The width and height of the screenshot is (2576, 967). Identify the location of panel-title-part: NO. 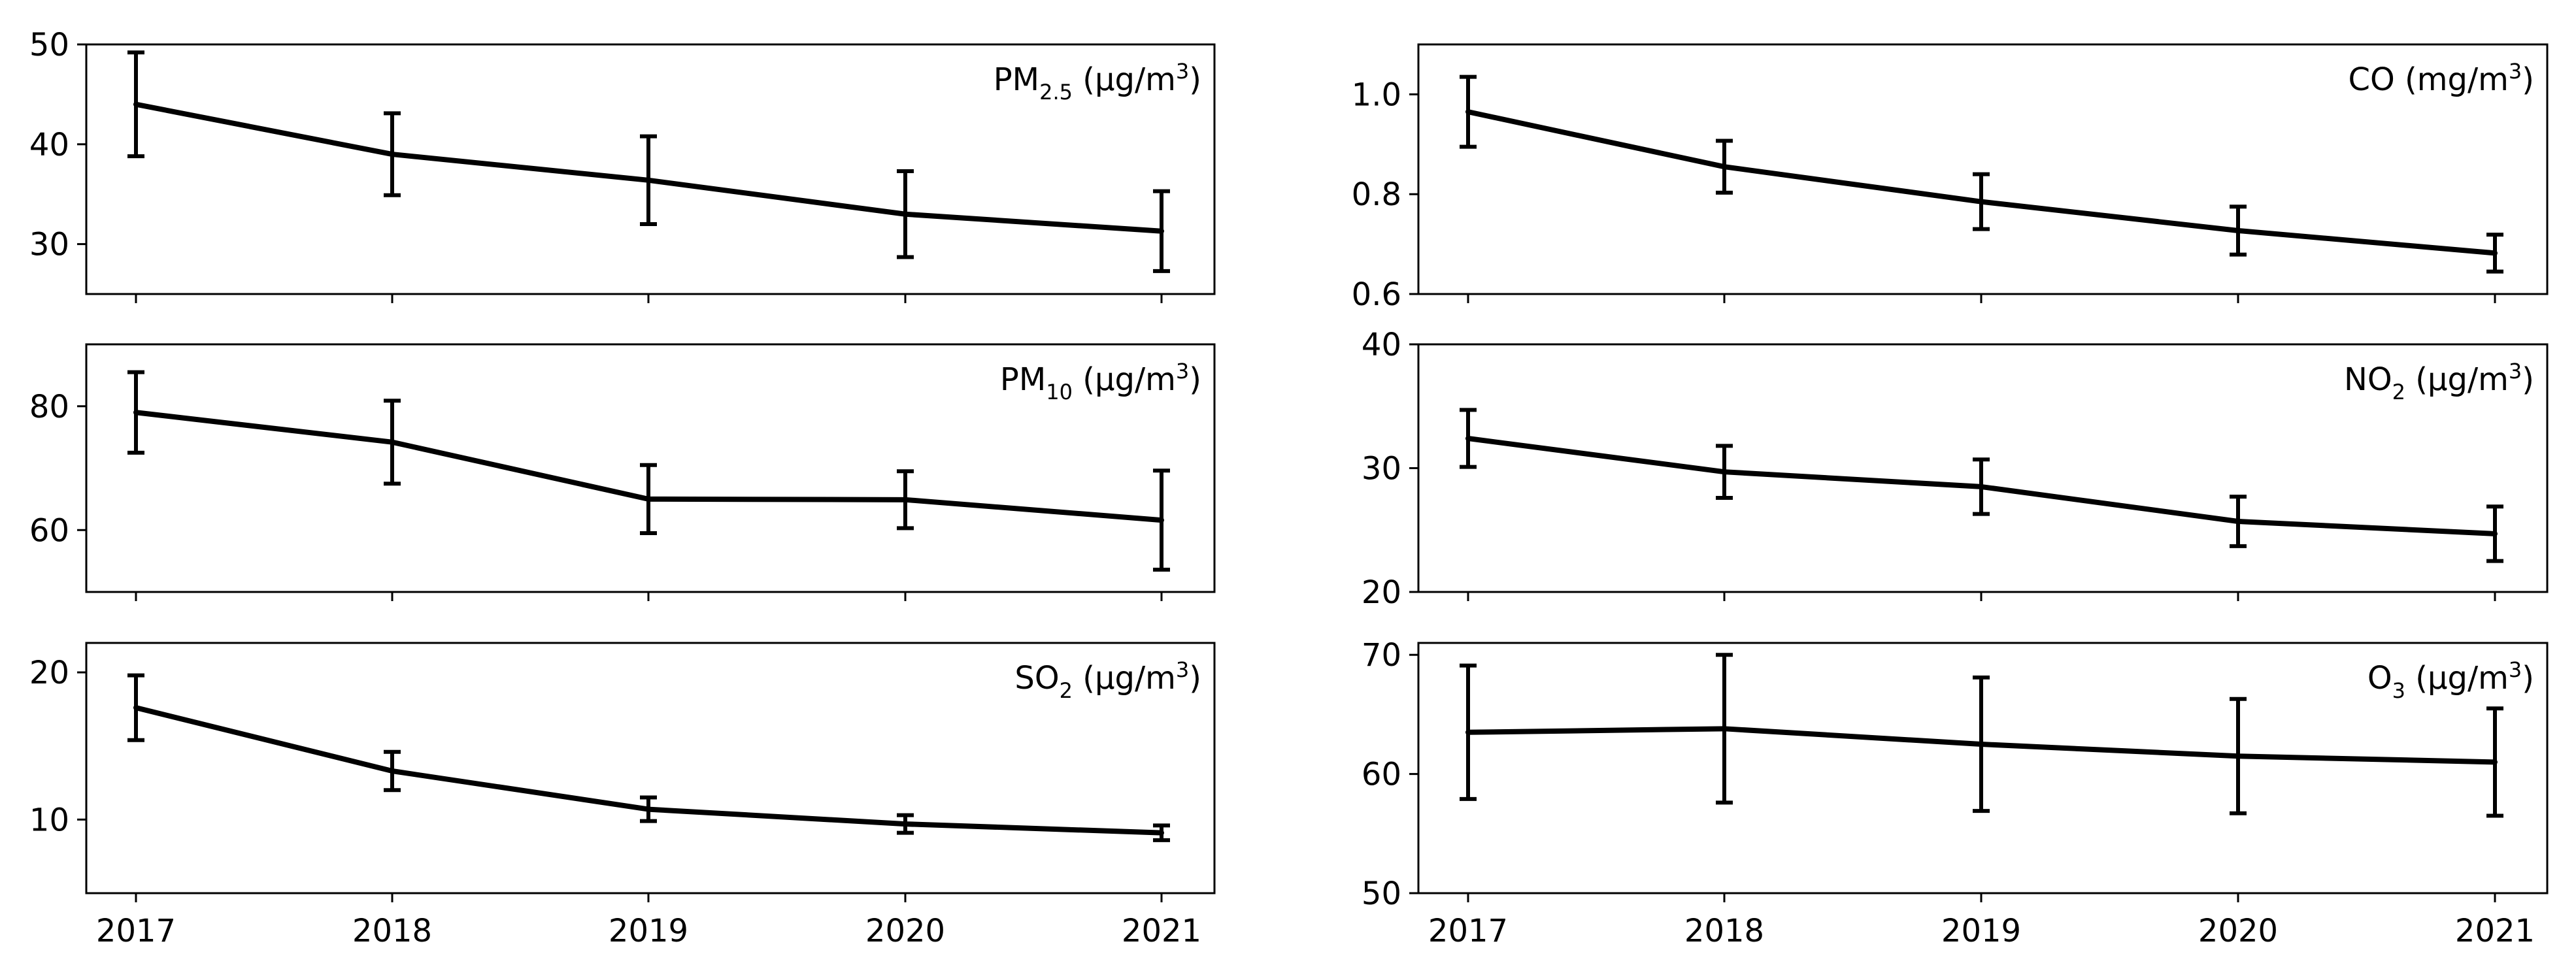
(2368, 380).